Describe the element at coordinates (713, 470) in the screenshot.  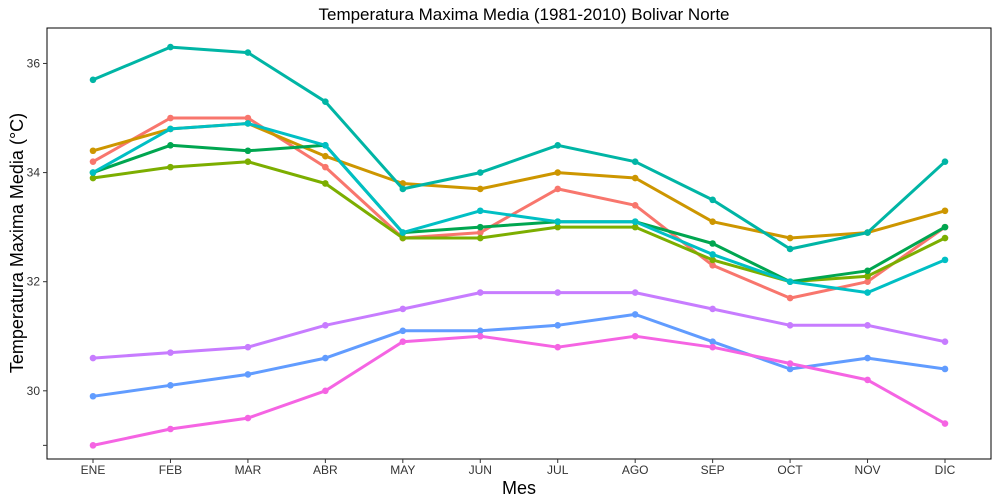
I see `x-tick-label: SEP` at that location.